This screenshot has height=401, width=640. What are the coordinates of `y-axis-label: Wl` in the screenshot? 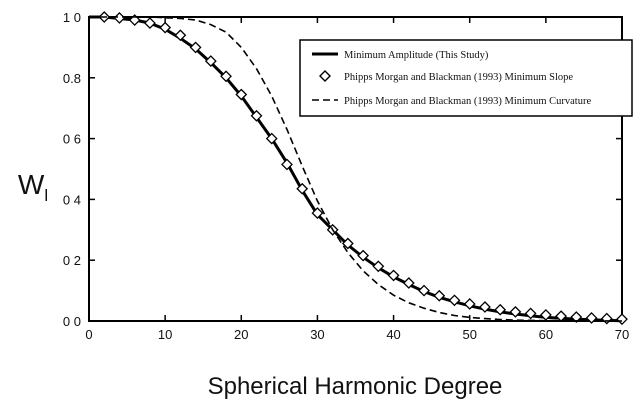 It's located at (33, 187).